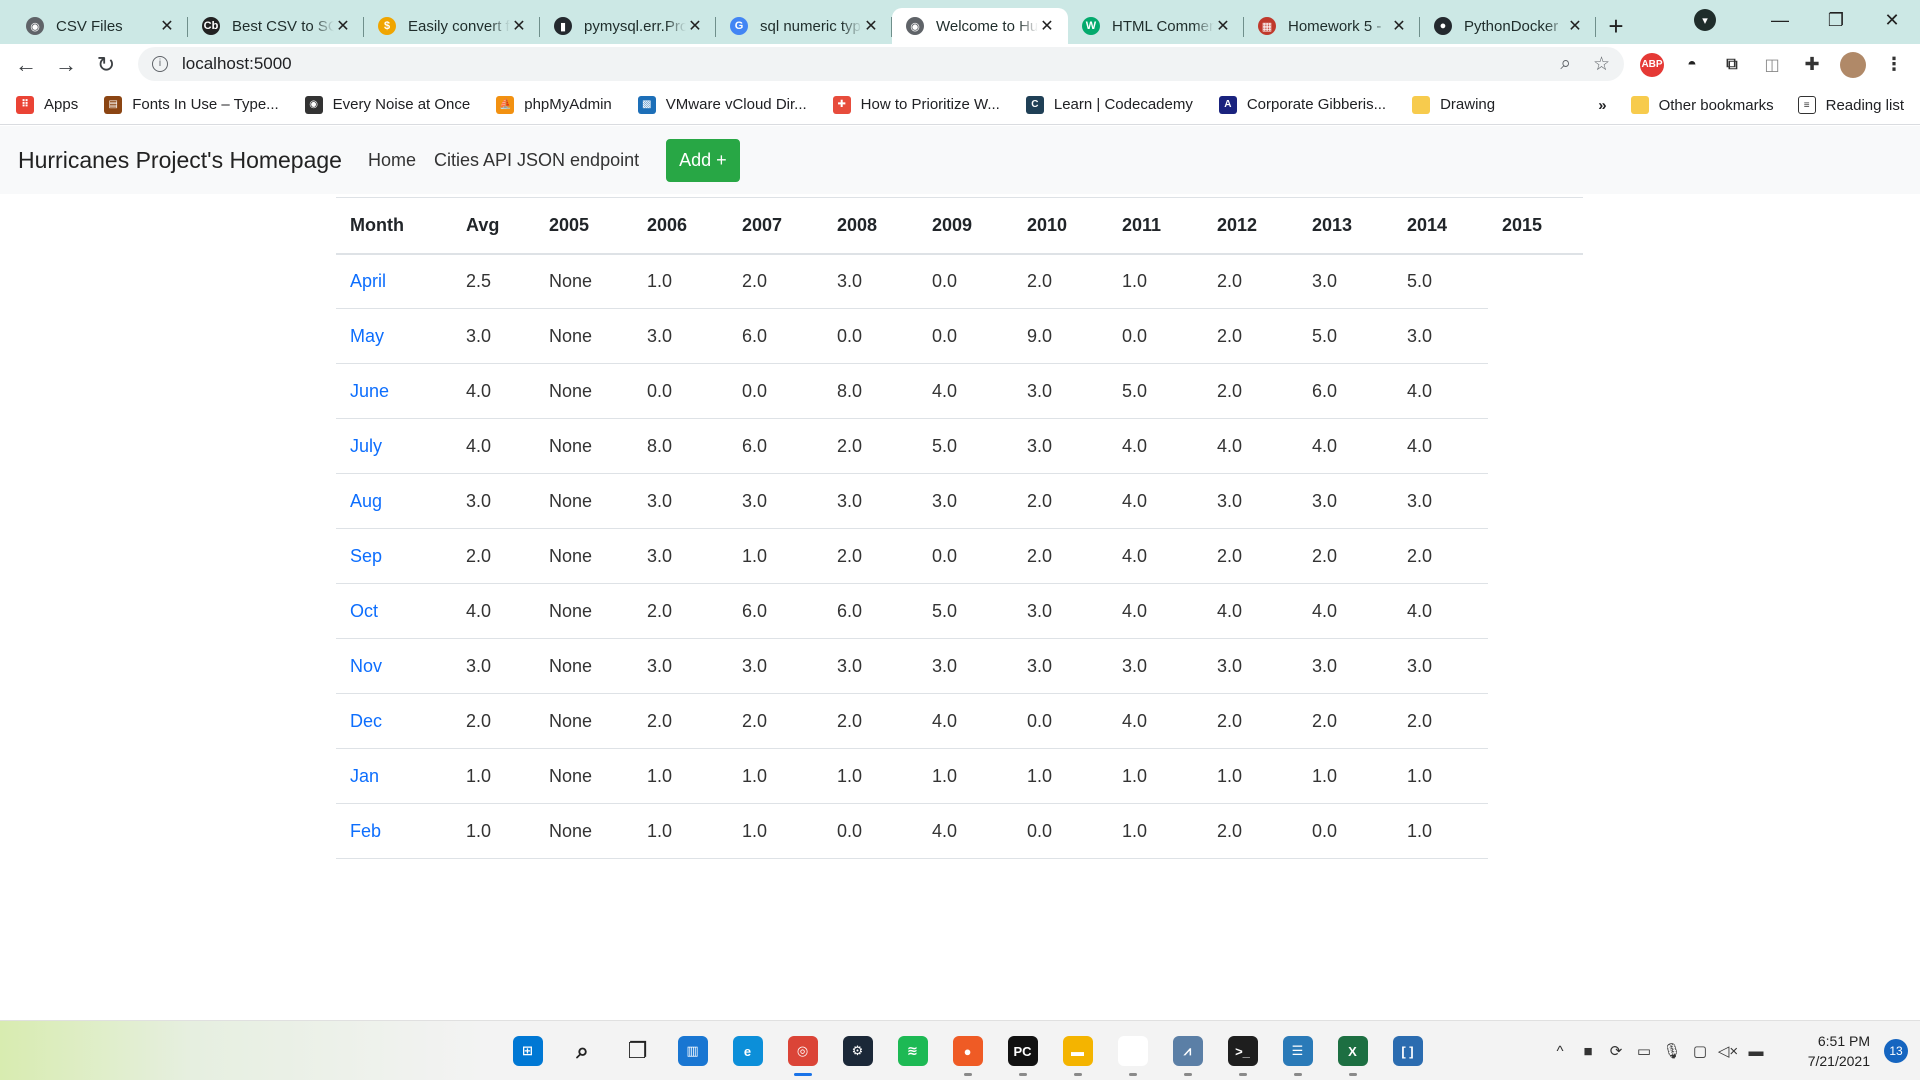 The width and height of the screenshot is (1920, 1080). I want to click on column-header: 2014, so click(1440, 226).